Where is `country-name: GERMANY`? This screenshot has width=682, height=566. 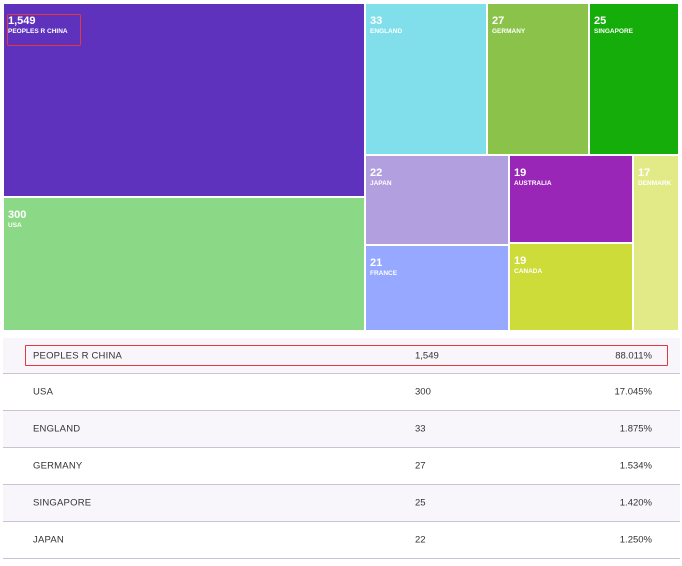
country-name: GERMANY is located at coordinates (58, 466).